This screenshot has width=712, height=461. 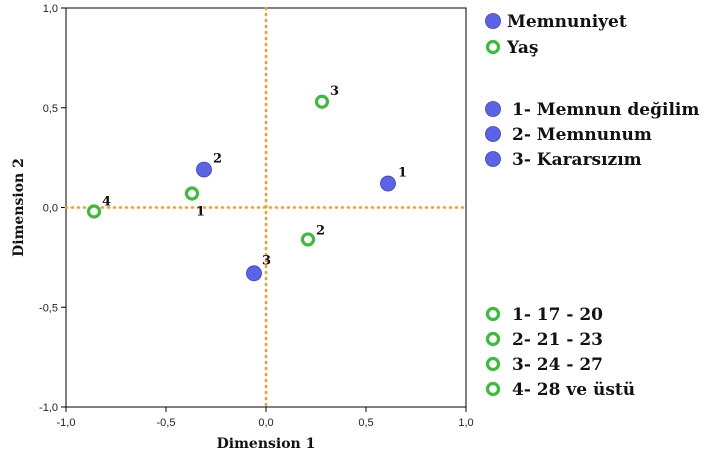 What do you see at coordinates (557, 340) in the screenshot?
I see `legend-item-yas: 2- 21 - 23` at bounding box center [557, 340].